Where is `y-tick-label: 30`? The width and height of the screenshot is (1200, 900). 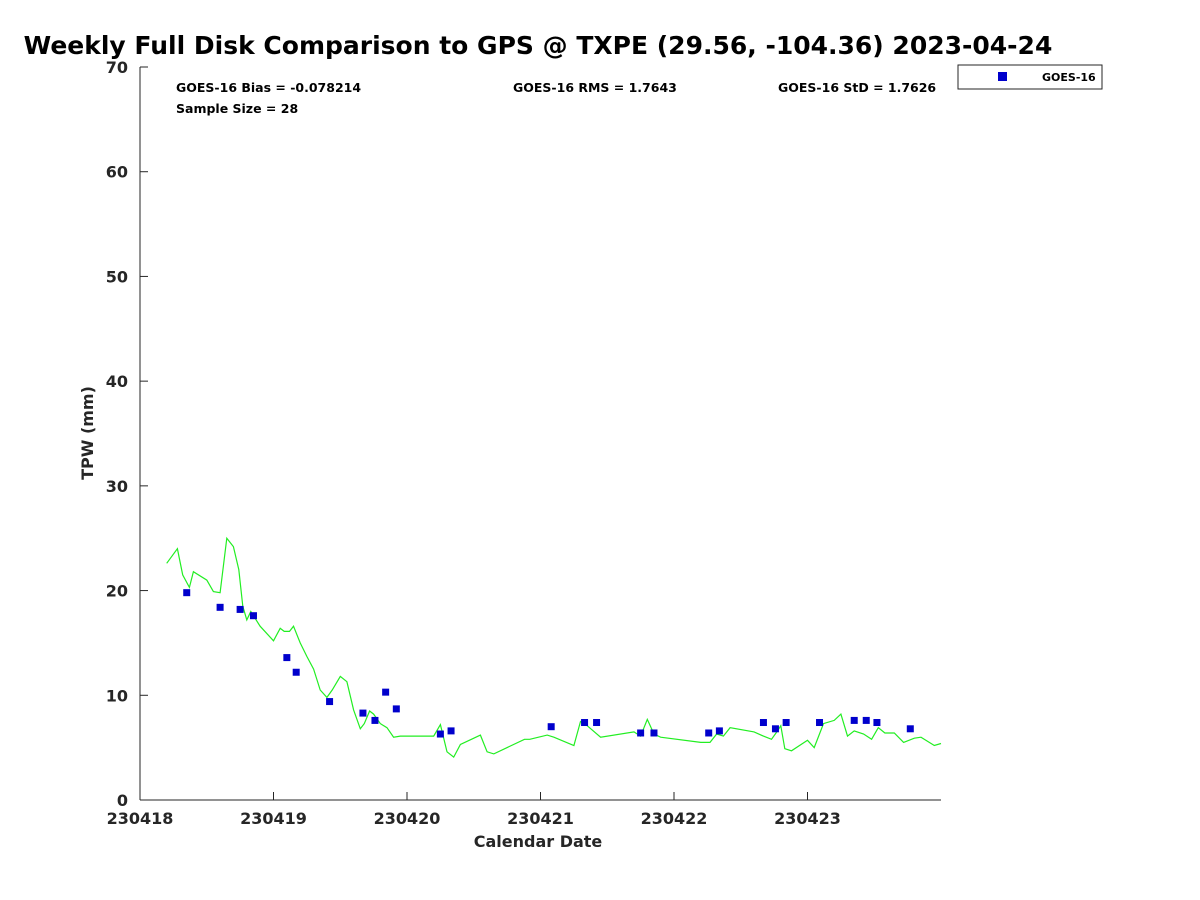 y-tick-label: 30 is located at coordinates (117, 486).